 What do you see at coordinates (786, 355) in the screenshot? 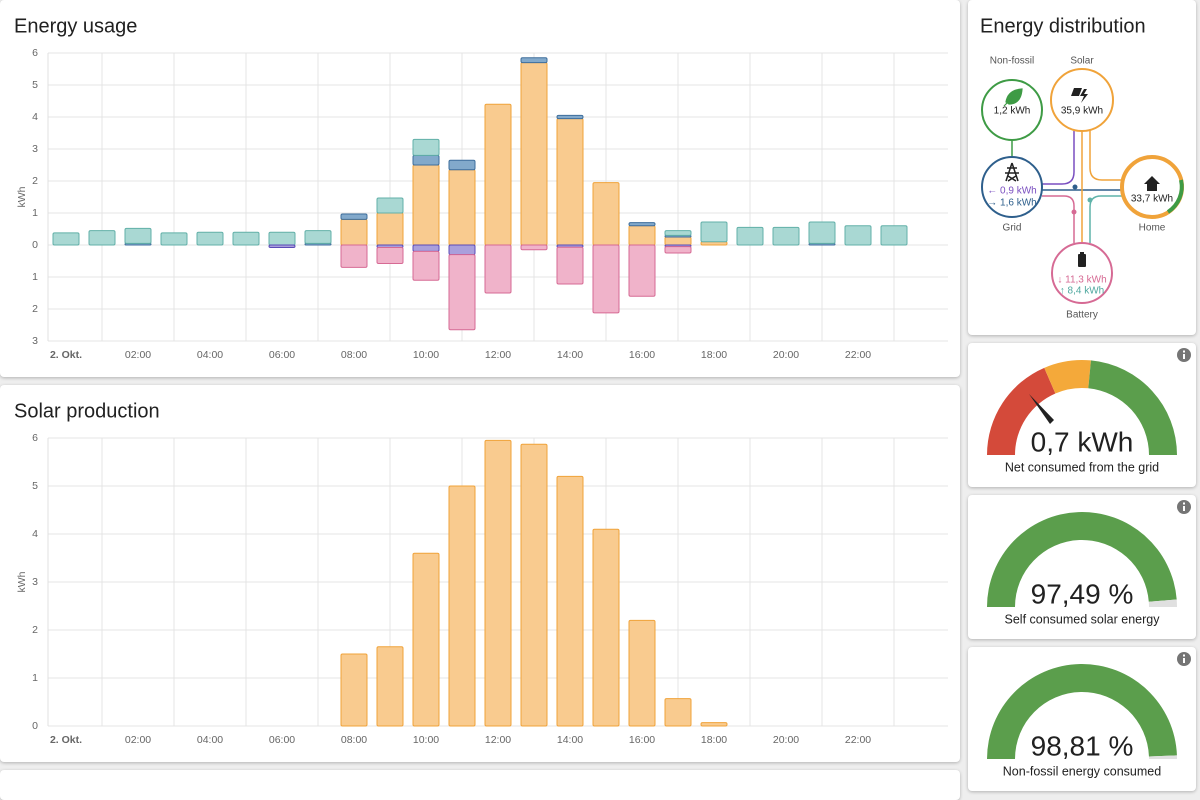
I see `x-tick-label: 20:00` at bounding box center [786, 355].